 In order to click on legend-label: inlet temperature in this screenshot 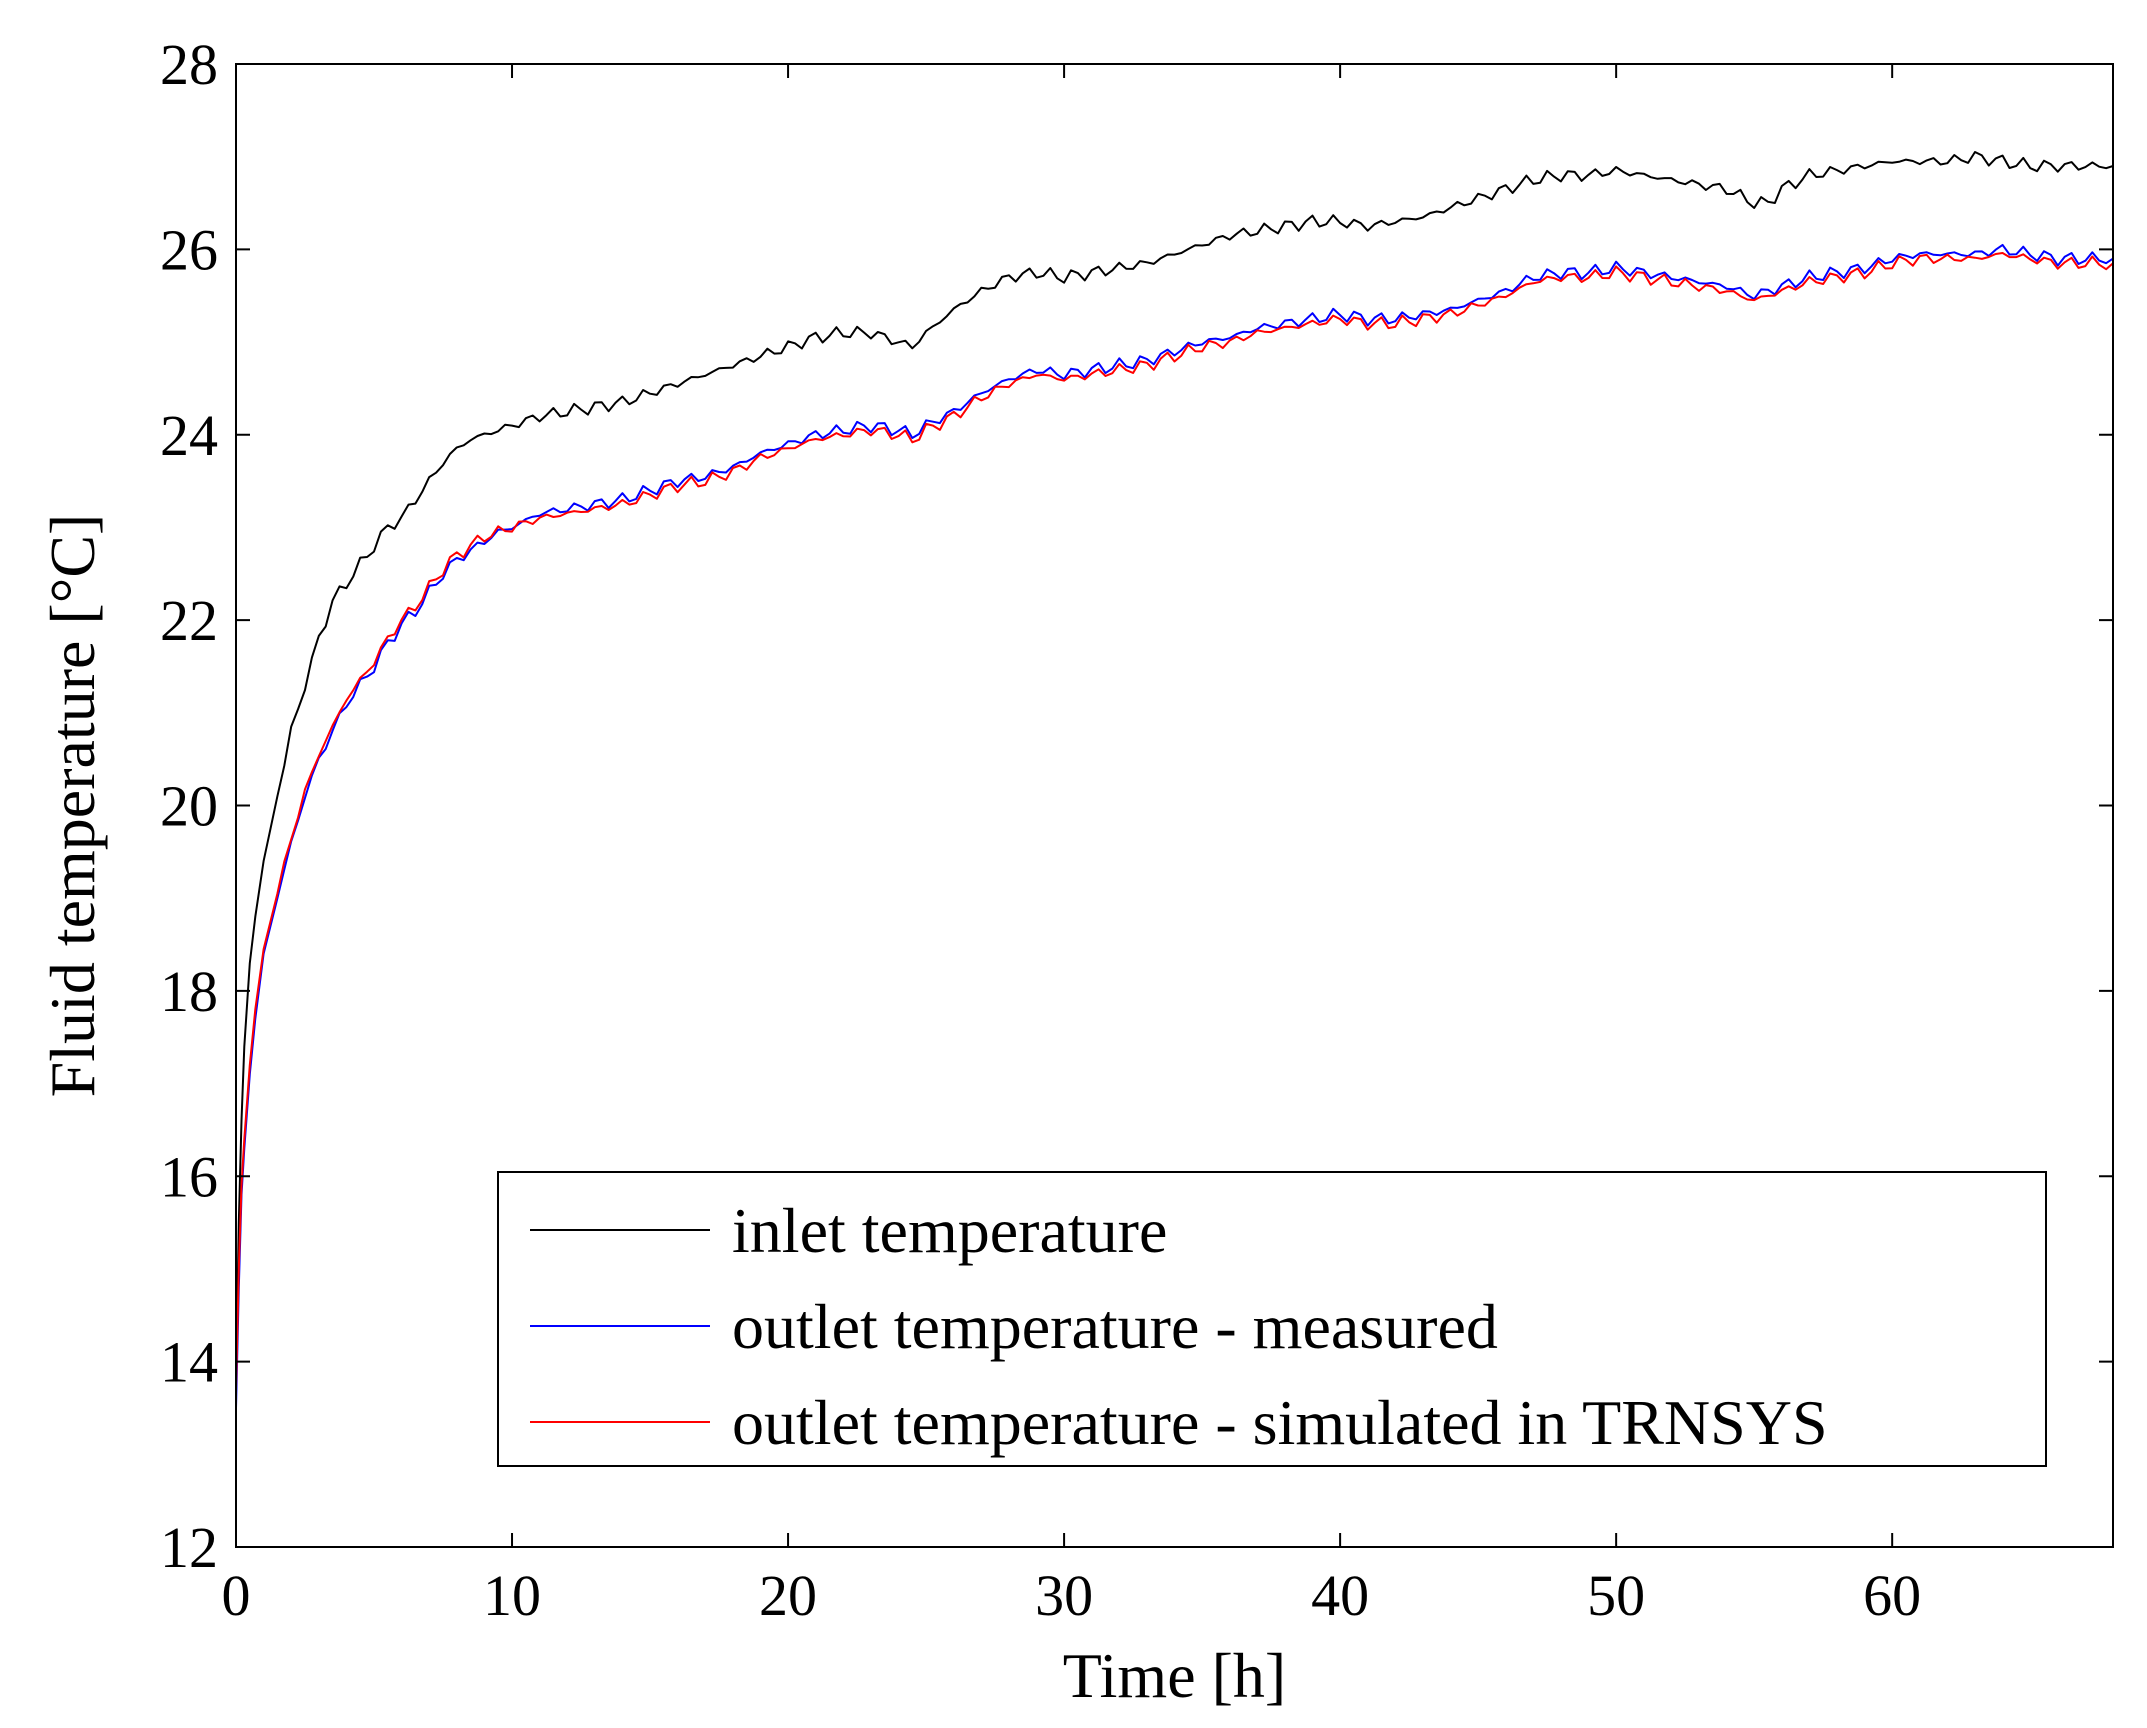, I will do `click(949, 1230)`.